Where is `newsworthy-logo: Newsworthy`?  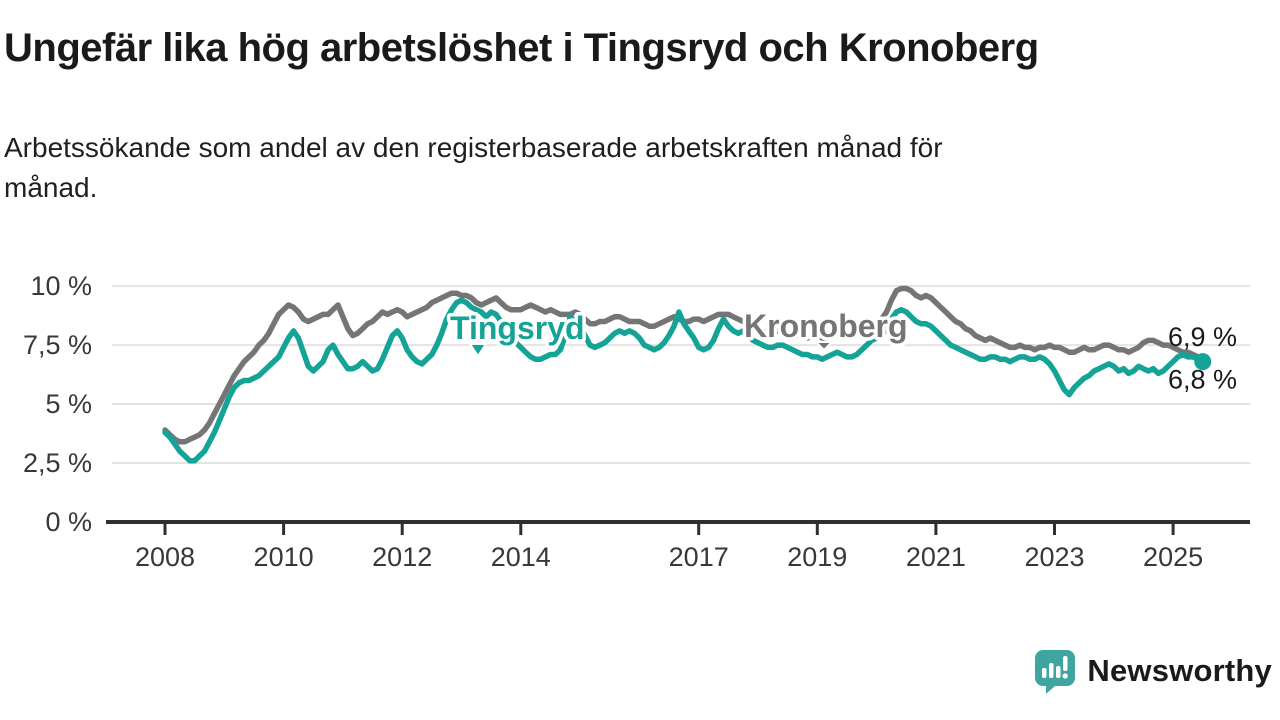 newsworthy-logo: Newsworthy is located at coordinates (1152, 671).